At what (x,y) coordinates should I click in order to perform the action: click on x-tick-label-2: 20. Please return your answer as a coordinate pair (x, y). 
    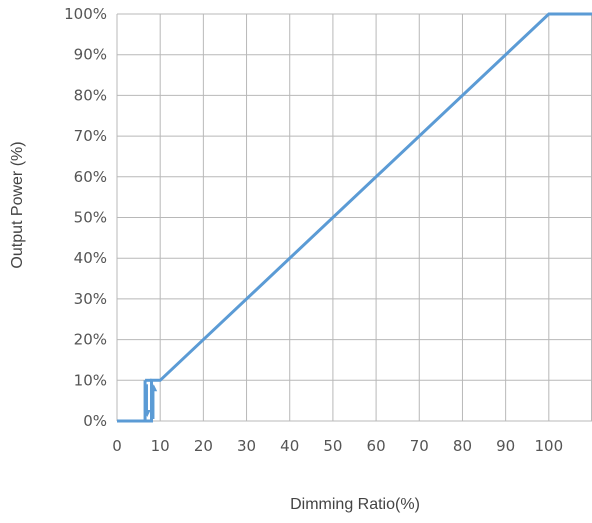
    Looking at the image, I should click on (203, 446).